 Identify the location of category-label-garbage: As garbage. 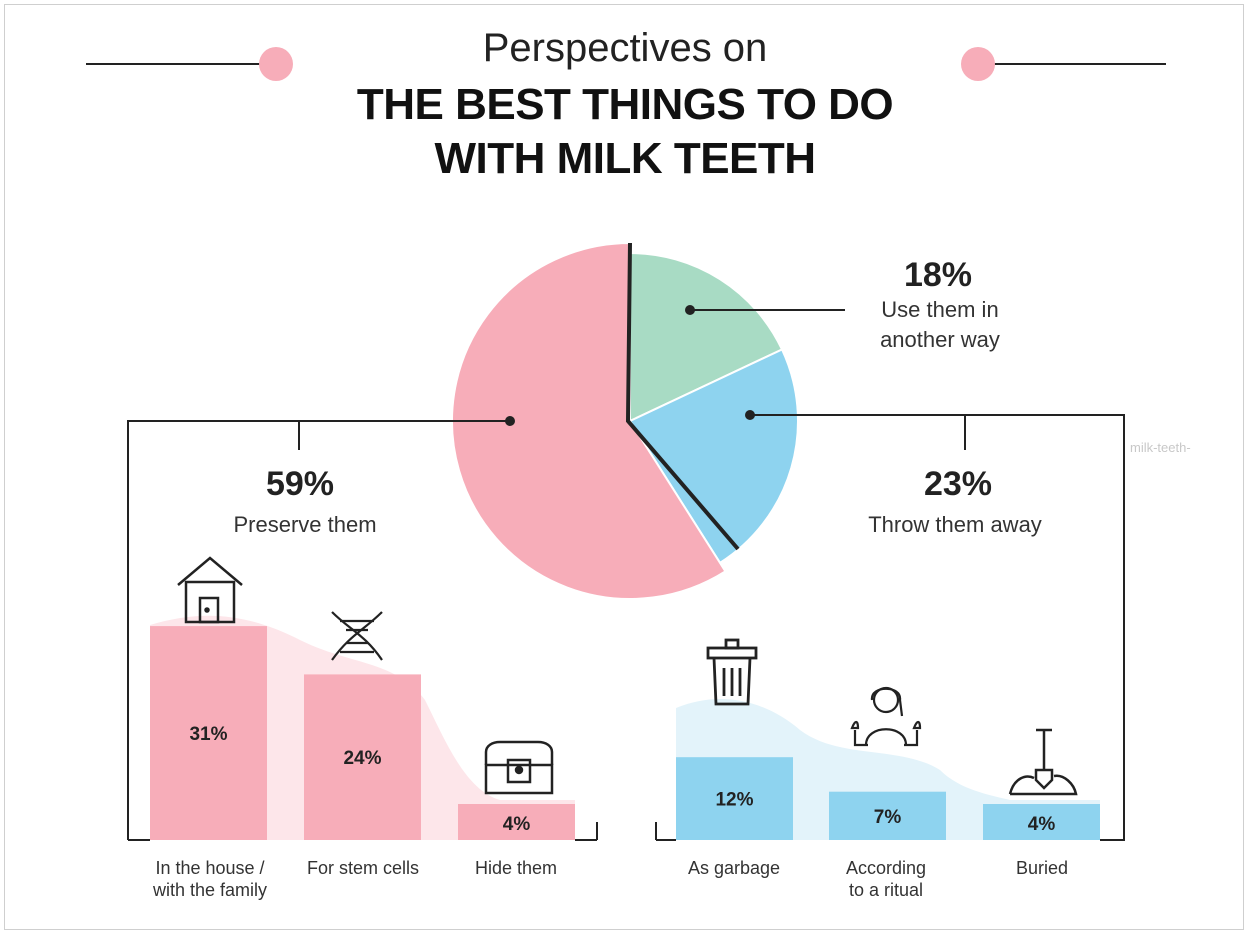
(734, 868).